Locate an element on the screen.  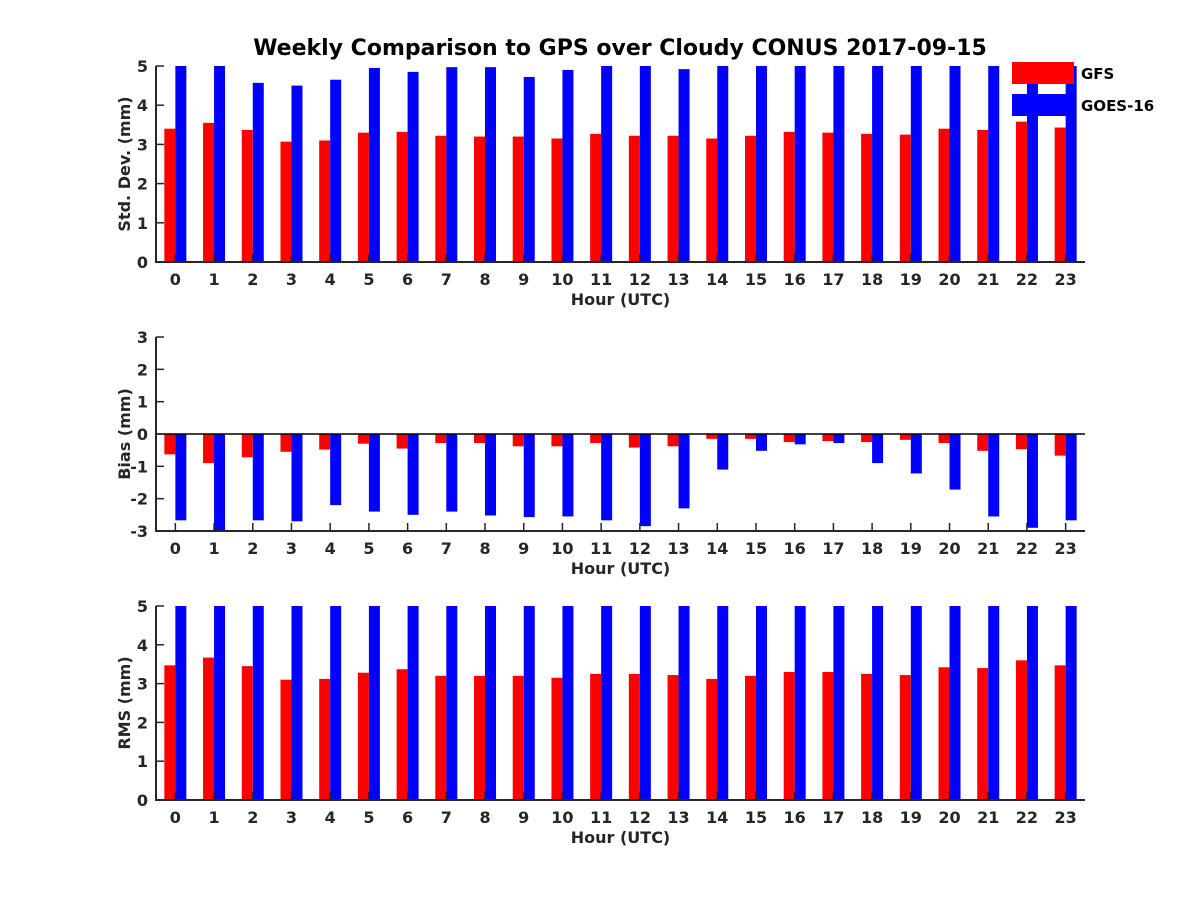
y-tick-label: 4 is located at coordinates (142, 645).